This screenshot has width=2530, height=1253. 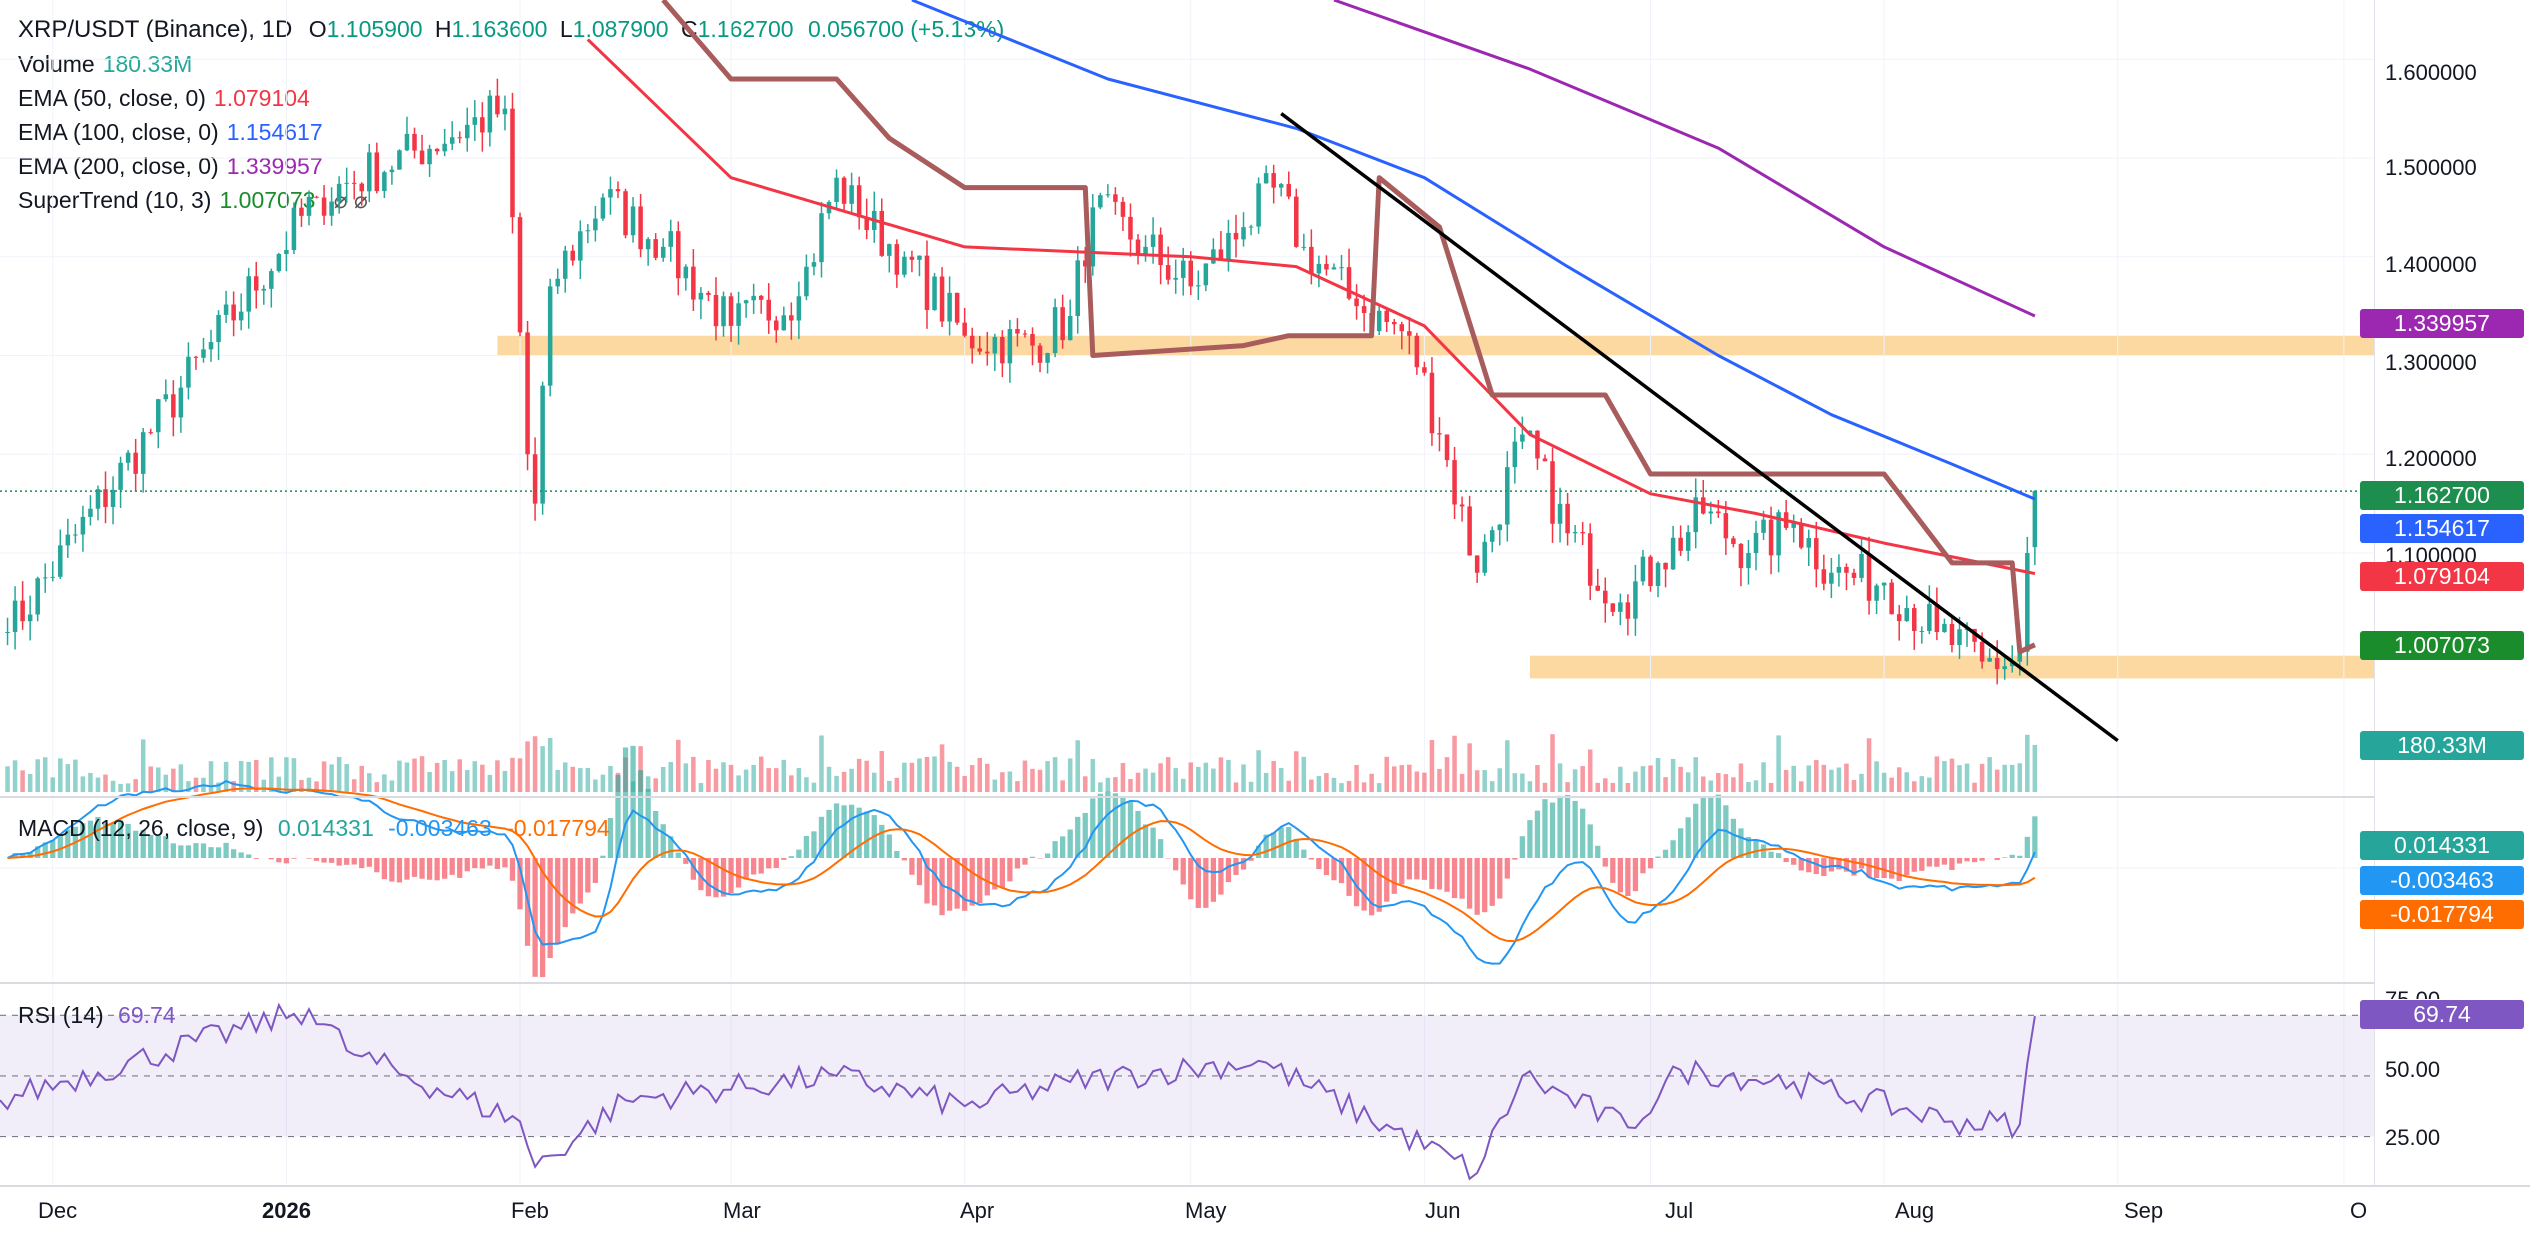 What do you see at coordinates (56, 64) in the screenshot?
I see `volume-label: Volume` at bounding box center [56, 64].